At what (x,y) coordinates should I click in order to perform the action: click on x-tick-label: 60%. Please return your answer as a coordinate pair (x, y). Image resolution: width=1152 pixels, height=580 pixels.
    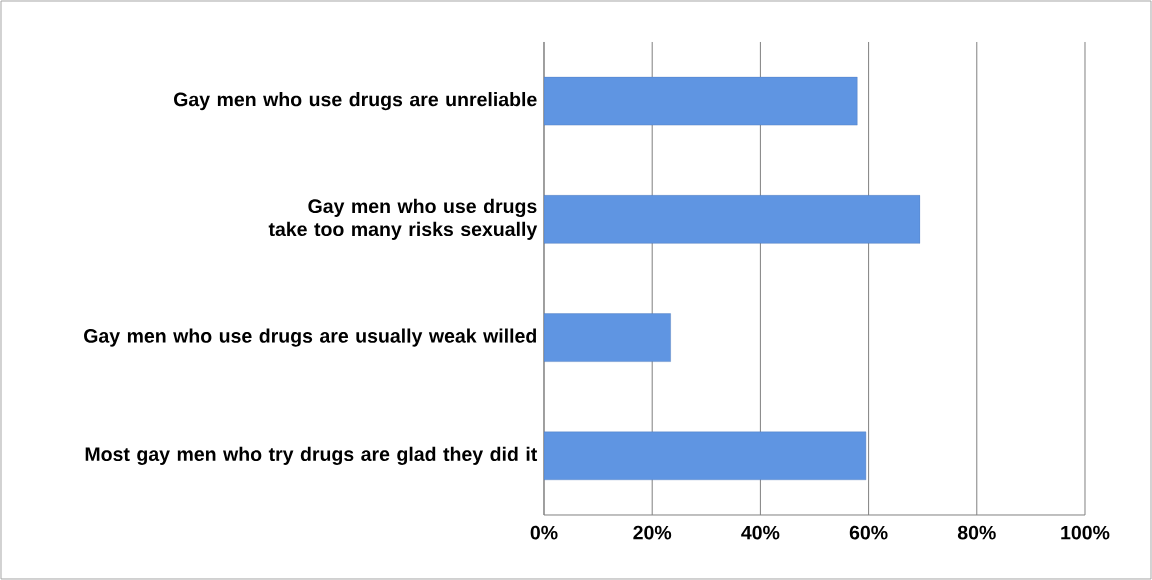
    Looking at the image, I should click on (868, 532).